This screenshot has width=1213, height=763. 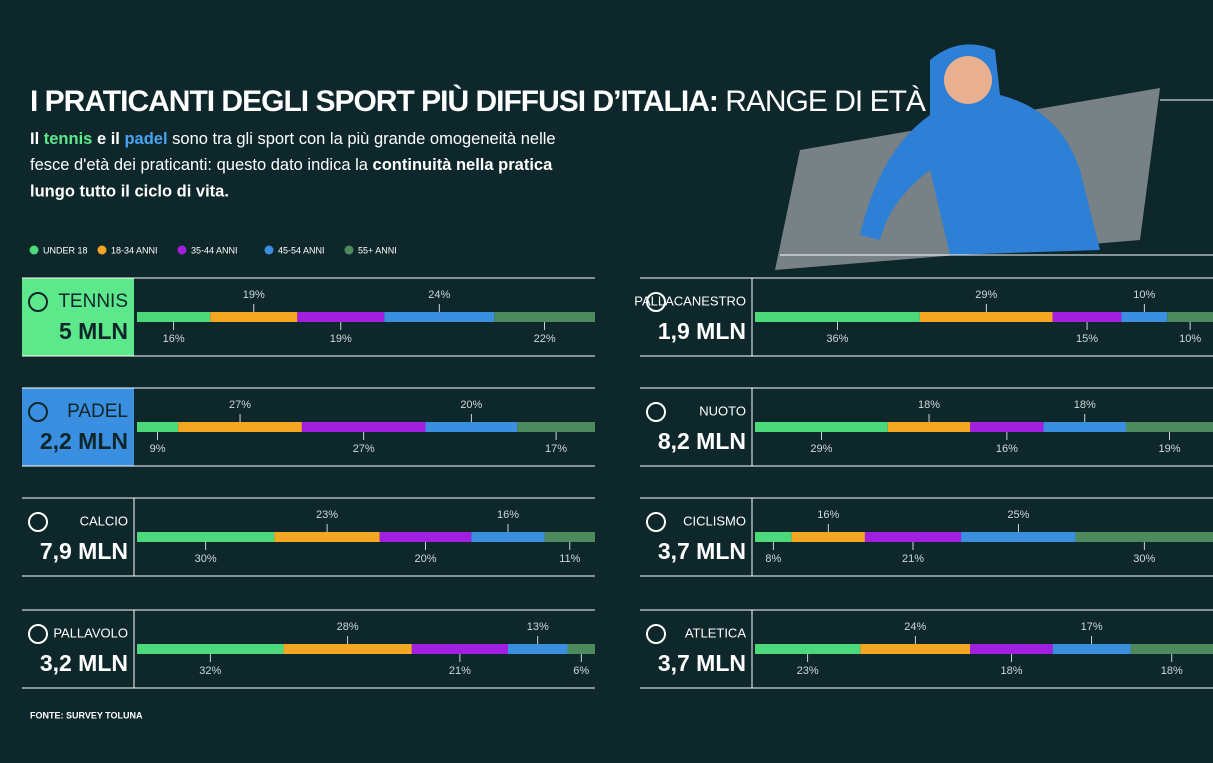 What do you see at coordinates (93, 331) in the screenshot?
I see `sport-total: 5 MLN` at bounding box center [93, 331].